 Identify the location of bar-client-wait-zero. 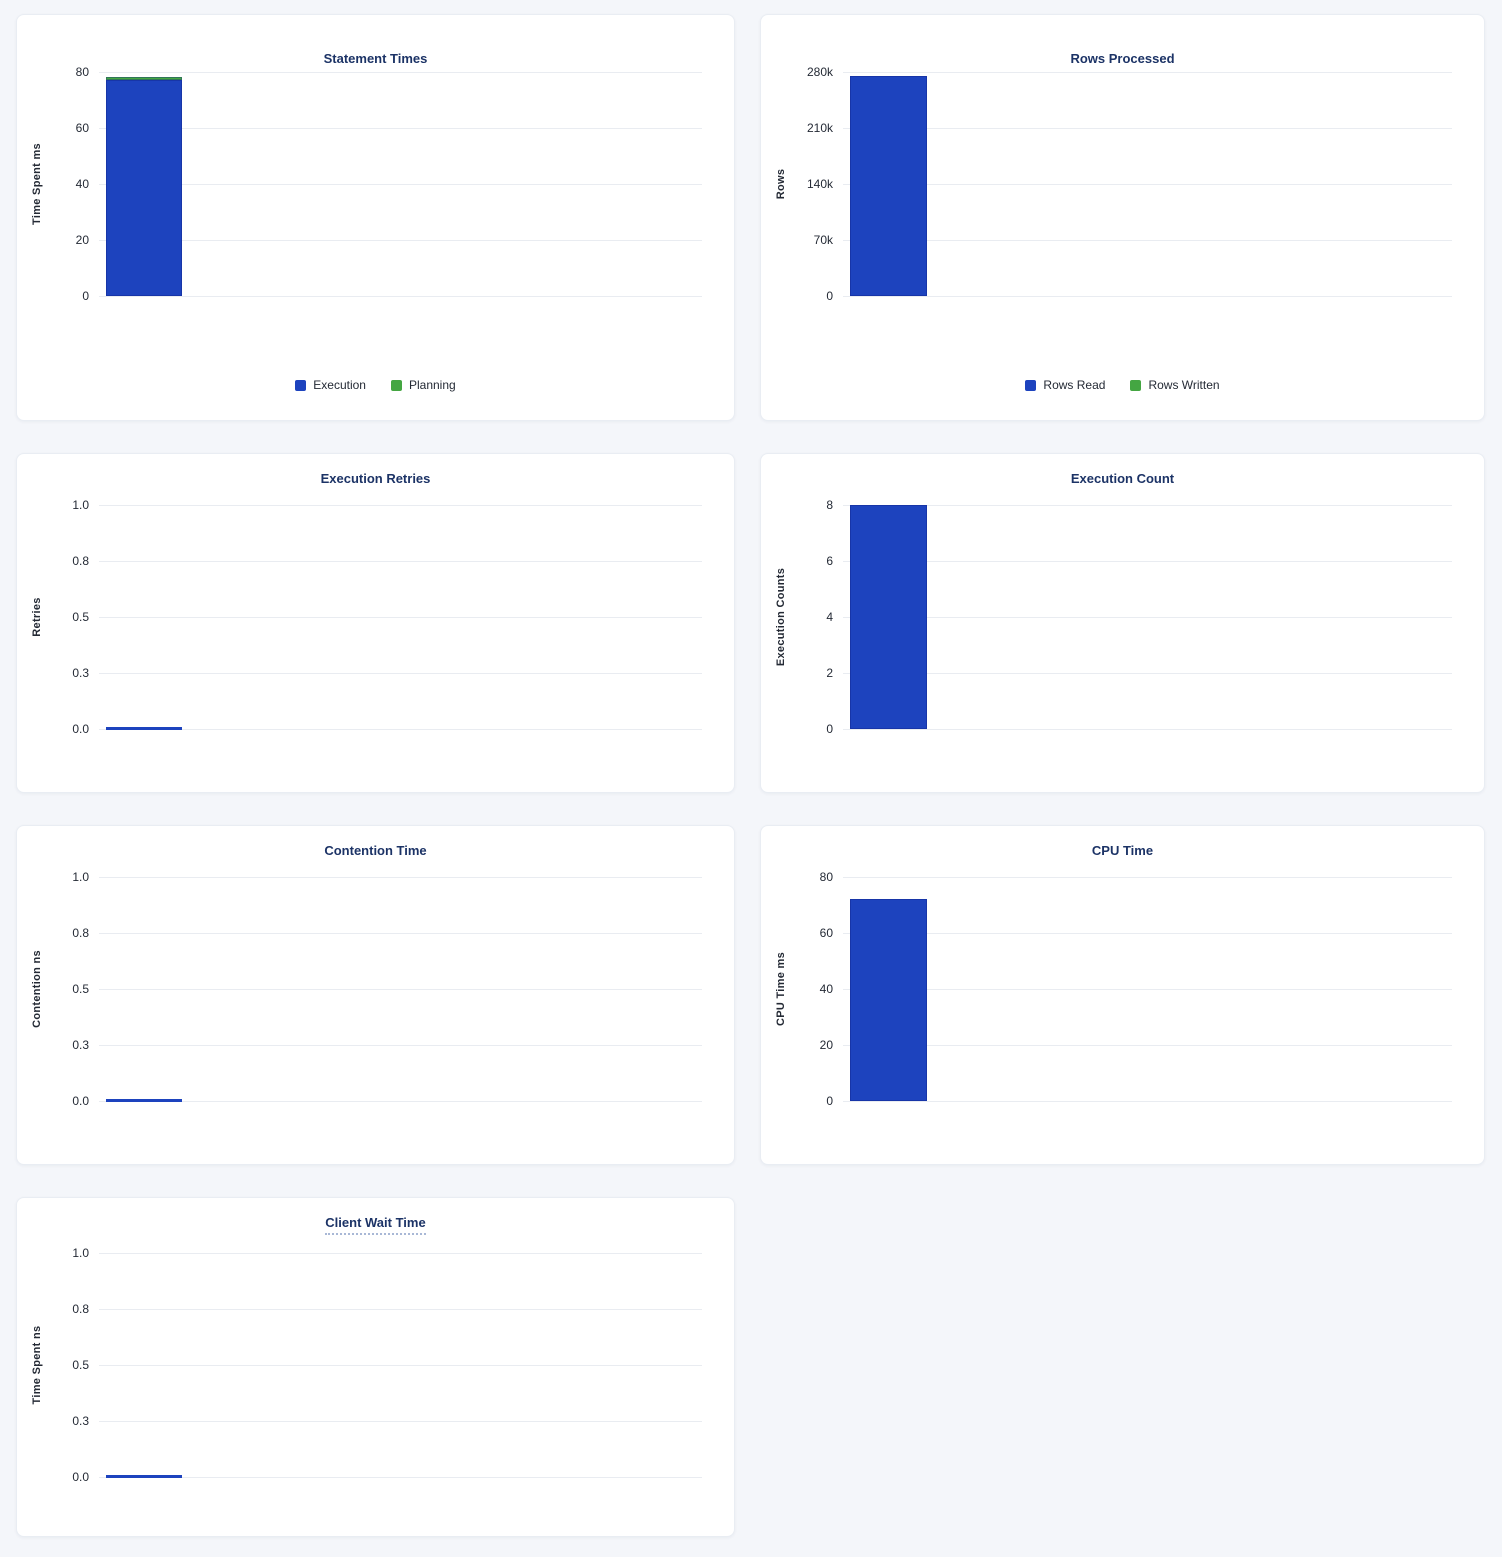
(144, 1476).